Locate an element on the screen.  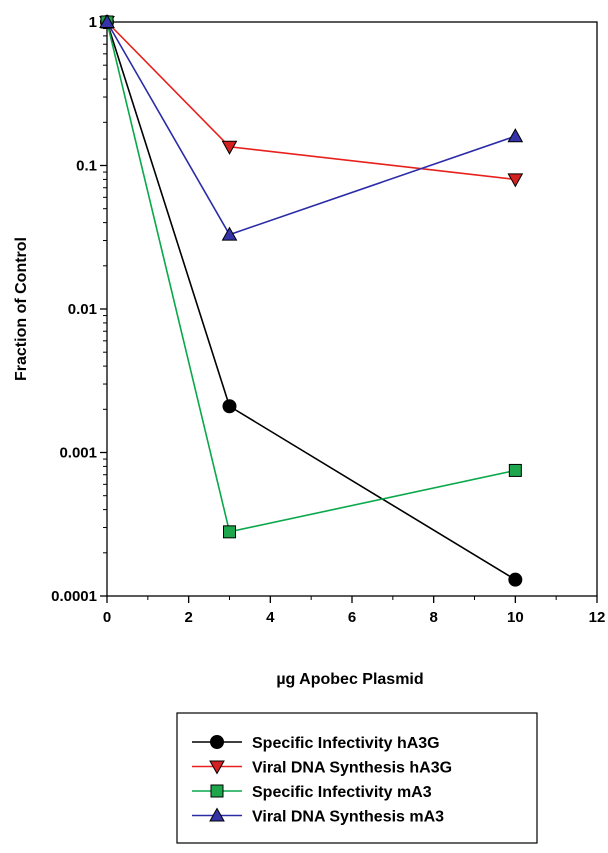
x-tick-label: 12 is located at coordinates (597, 617).